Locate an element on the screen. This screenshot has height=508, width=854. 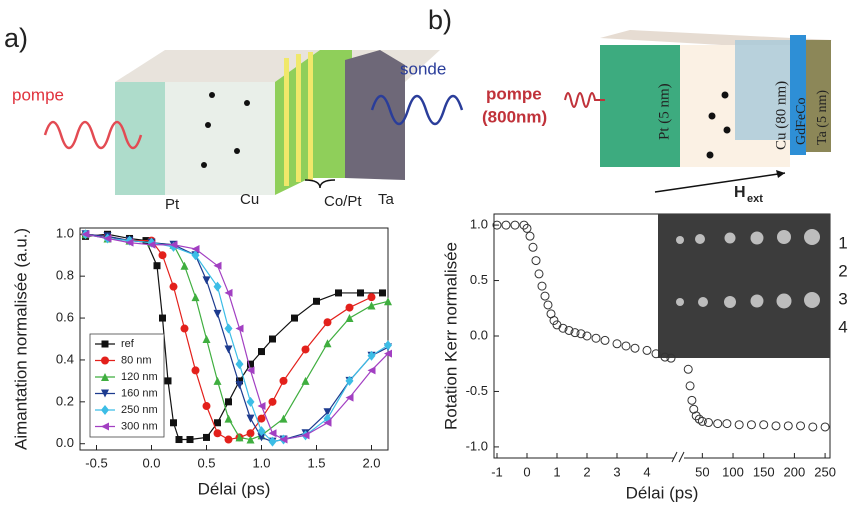
field-label: H is located at coordinates (740, 192).